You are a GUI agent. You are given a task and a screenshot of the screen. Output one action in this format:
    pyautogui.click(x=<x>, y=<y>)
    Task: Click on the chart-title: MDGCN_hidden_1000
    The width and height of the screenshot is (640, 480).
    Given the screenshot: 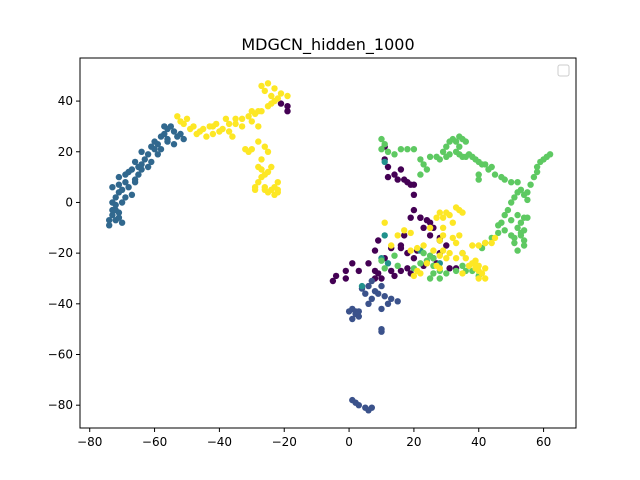 What is the action you would take?
    pyautogui.click(x=327, y=45)
    